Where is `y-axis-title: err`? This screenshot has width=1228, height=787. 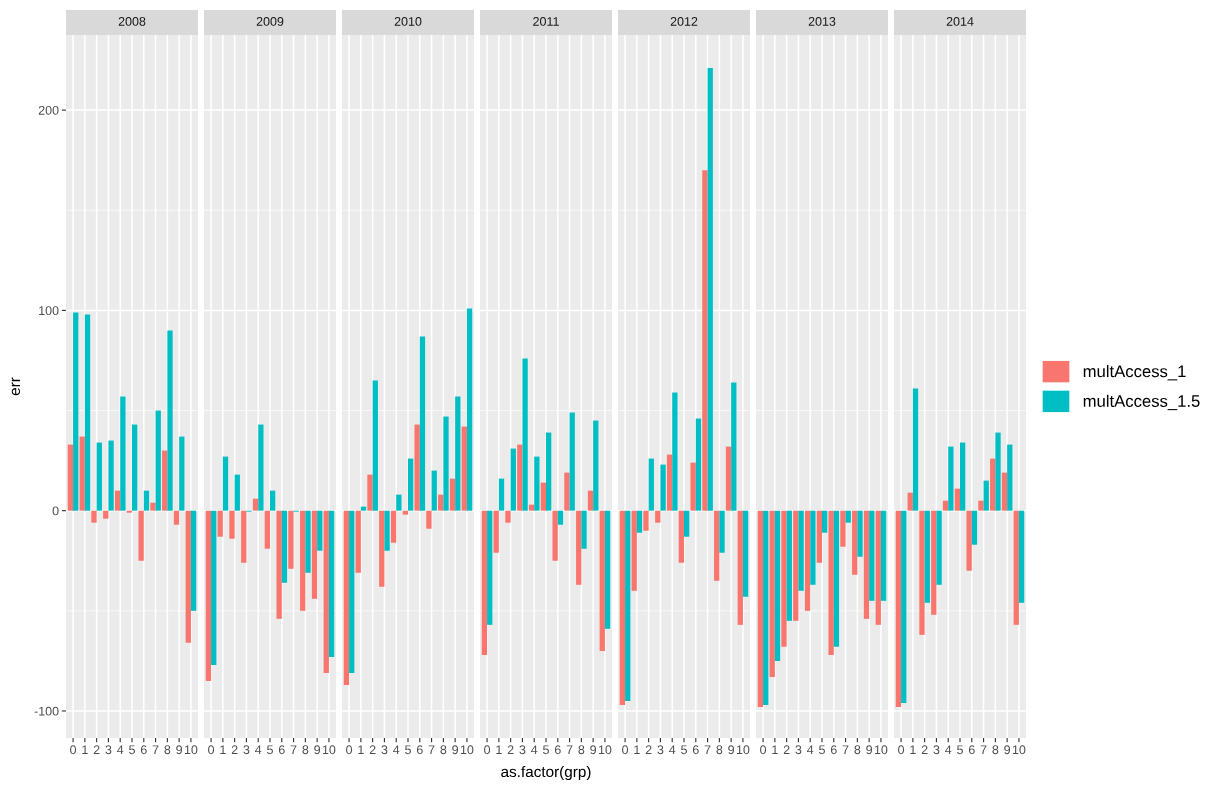 y-axis-title: err is located at coordinates (16, 386).